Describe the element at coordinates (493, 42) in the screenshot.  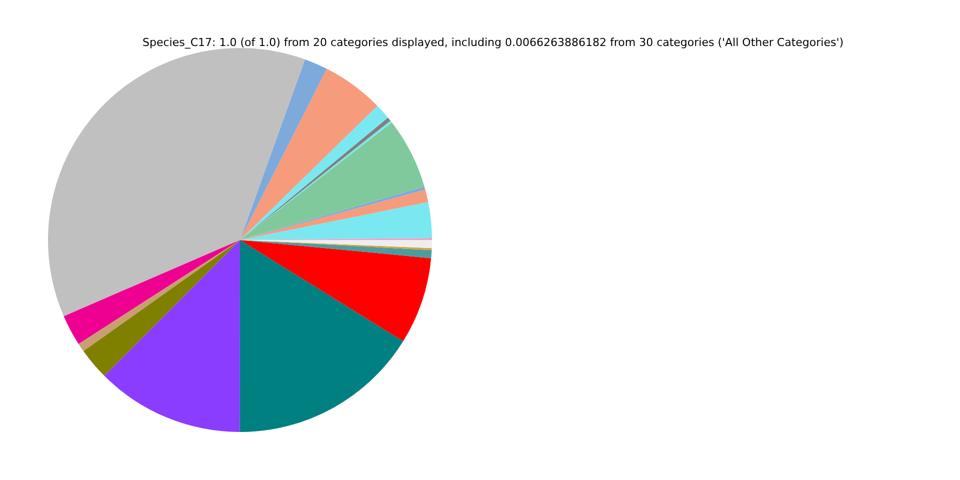
I see `text: Species_C17: 1.0 (of 1.0) from 20 categories displayed, including 0.0066263886182 from 30 categories ('All Other Categories')` at that location.